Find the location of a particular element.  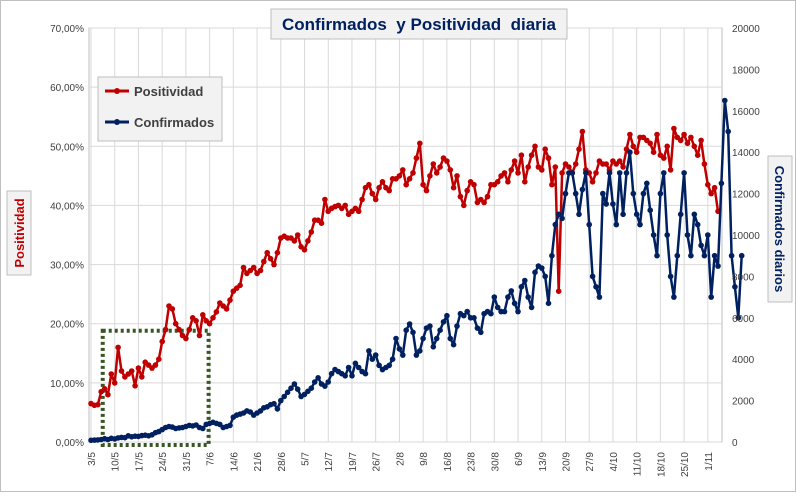

legend-positividad-marker is located at coordinates (117, 91).